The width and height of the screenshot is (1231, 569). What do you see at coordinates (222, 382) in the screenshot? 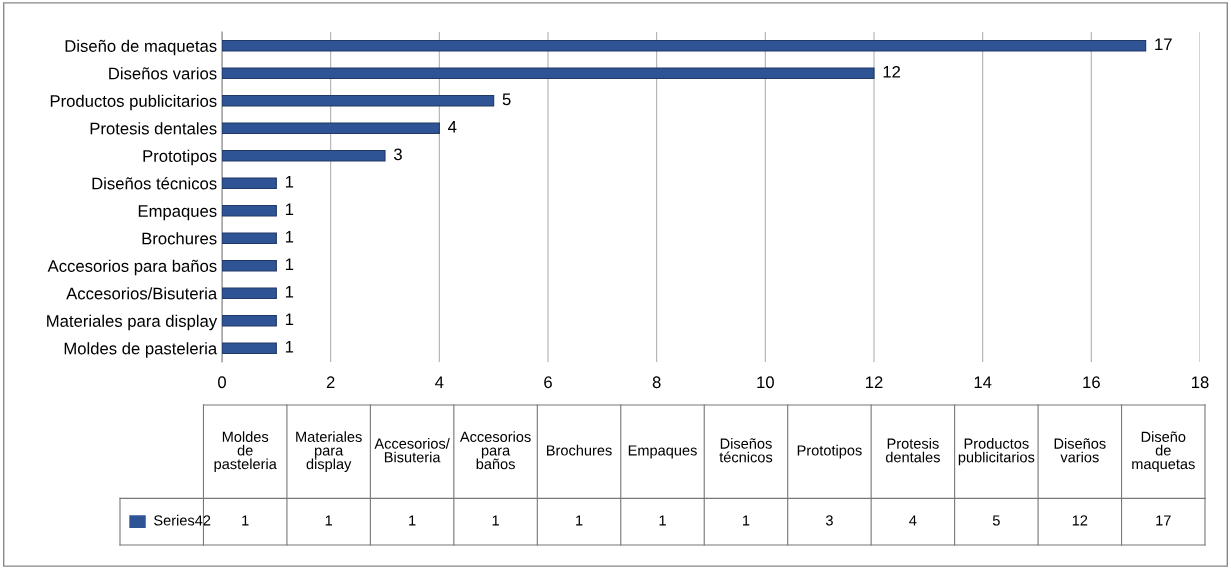
I see `x-tick-label: 0` at bounding box center [222, 382].